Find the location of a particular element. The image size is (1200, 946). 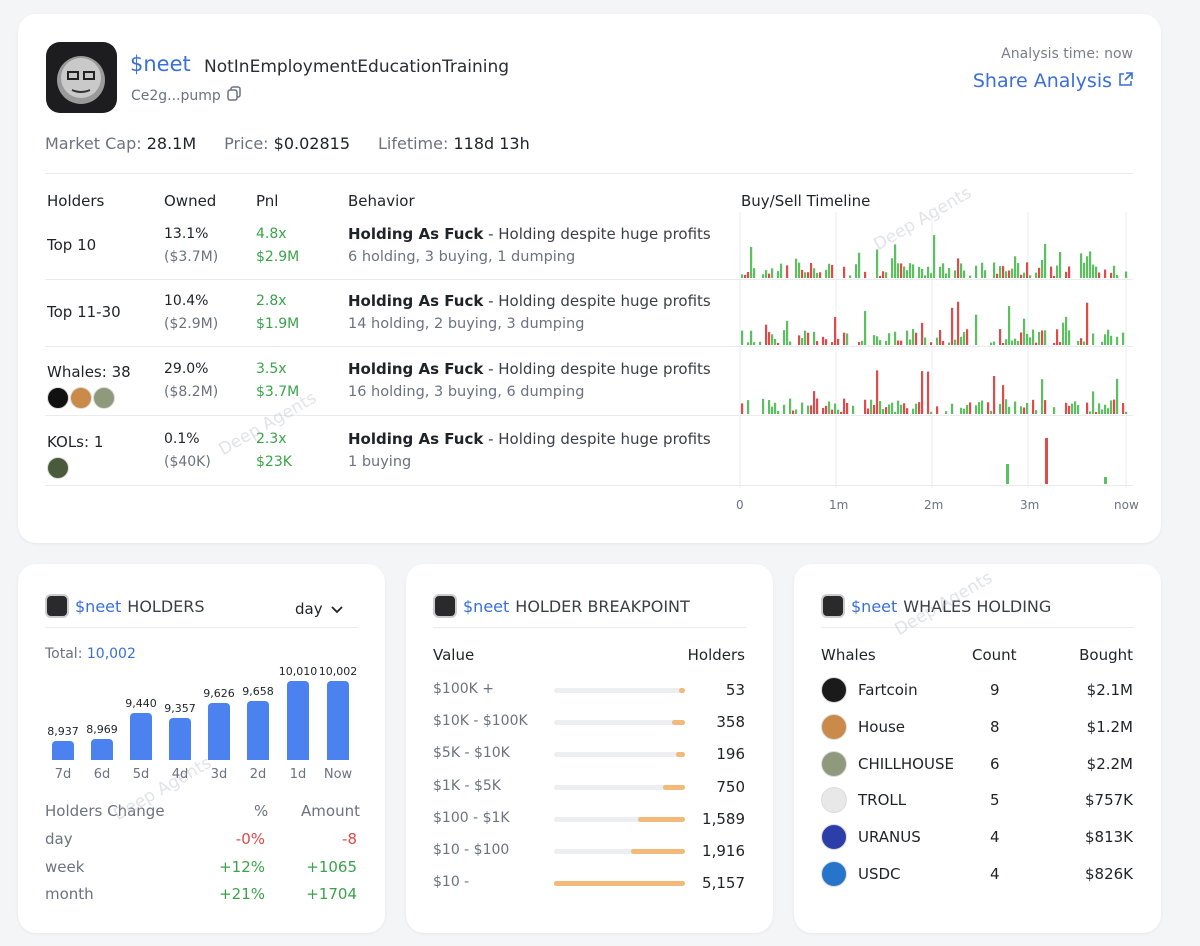

header-behavior: Behavior is located at coordinates (381, 201).